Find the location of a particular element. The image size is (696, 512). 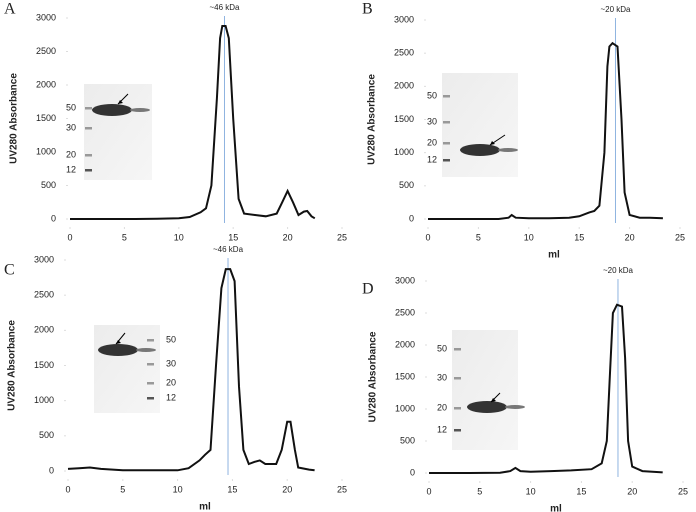

panel-letter: B is located at coordinates (367, 9).